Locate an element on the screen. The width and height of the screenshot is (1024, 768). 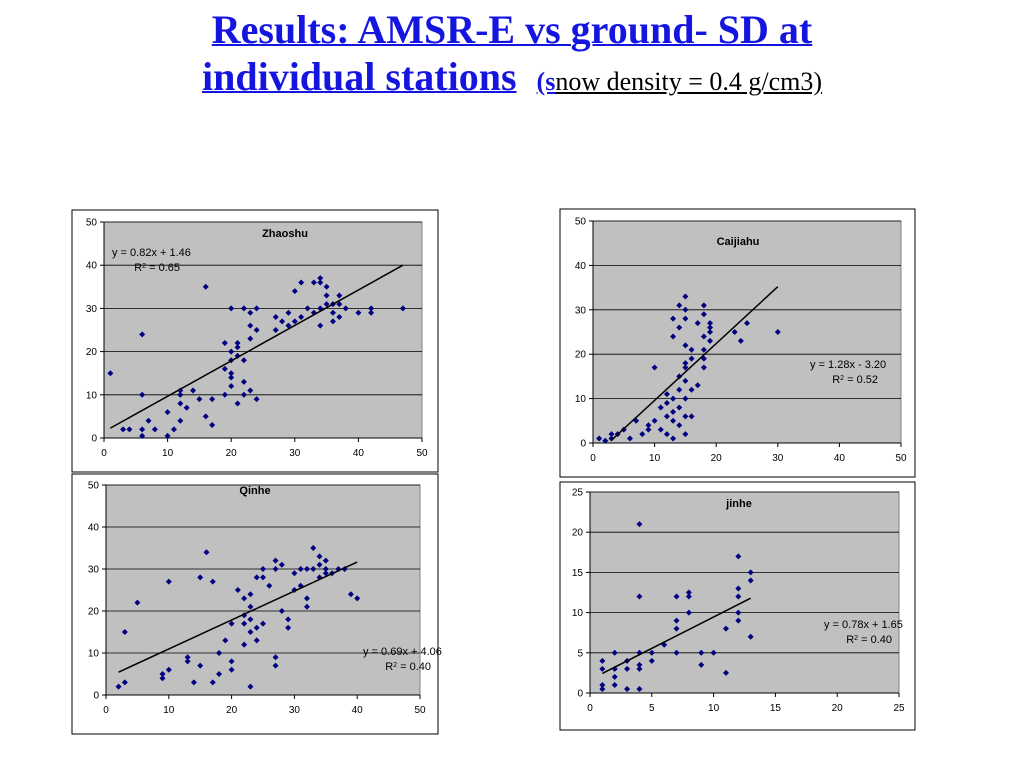
x-tick-label: 40 is located at coordinates (359, 453).